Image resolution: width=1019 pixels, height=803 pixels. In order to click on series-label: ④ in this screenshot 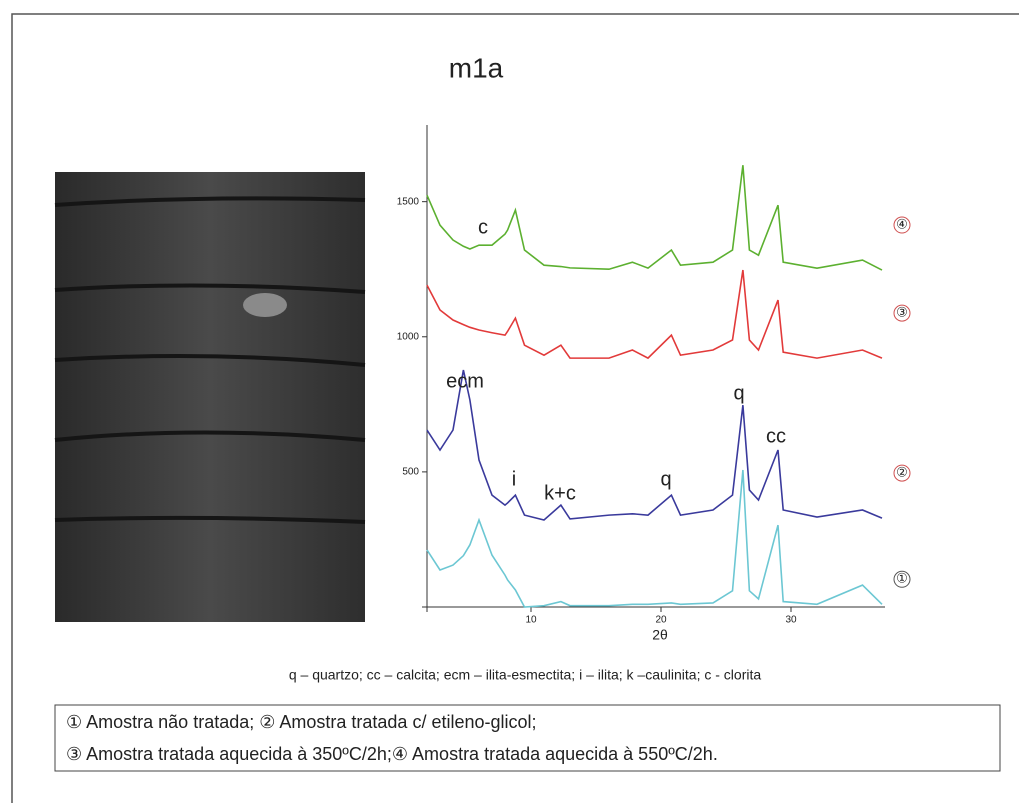, I will do `click(902, 223)`.